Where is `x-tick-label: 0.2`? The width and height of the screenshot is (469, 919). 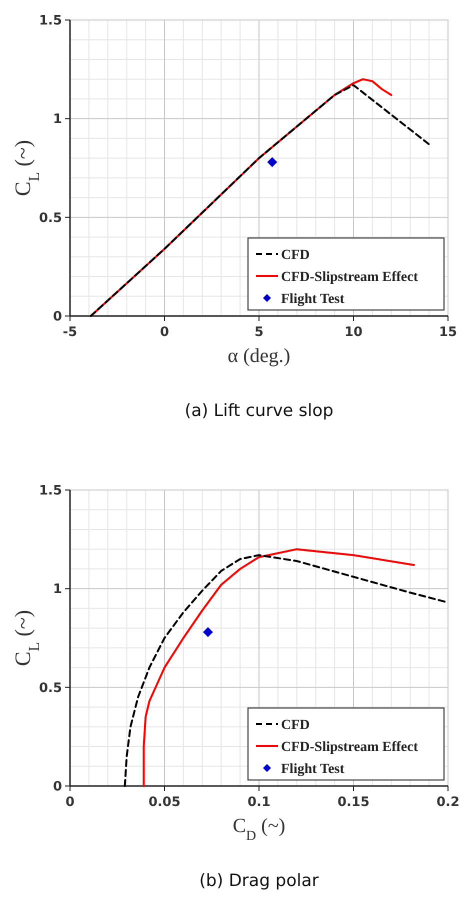 x-tick-label: 0.2 is located at coordinates (448, 802).